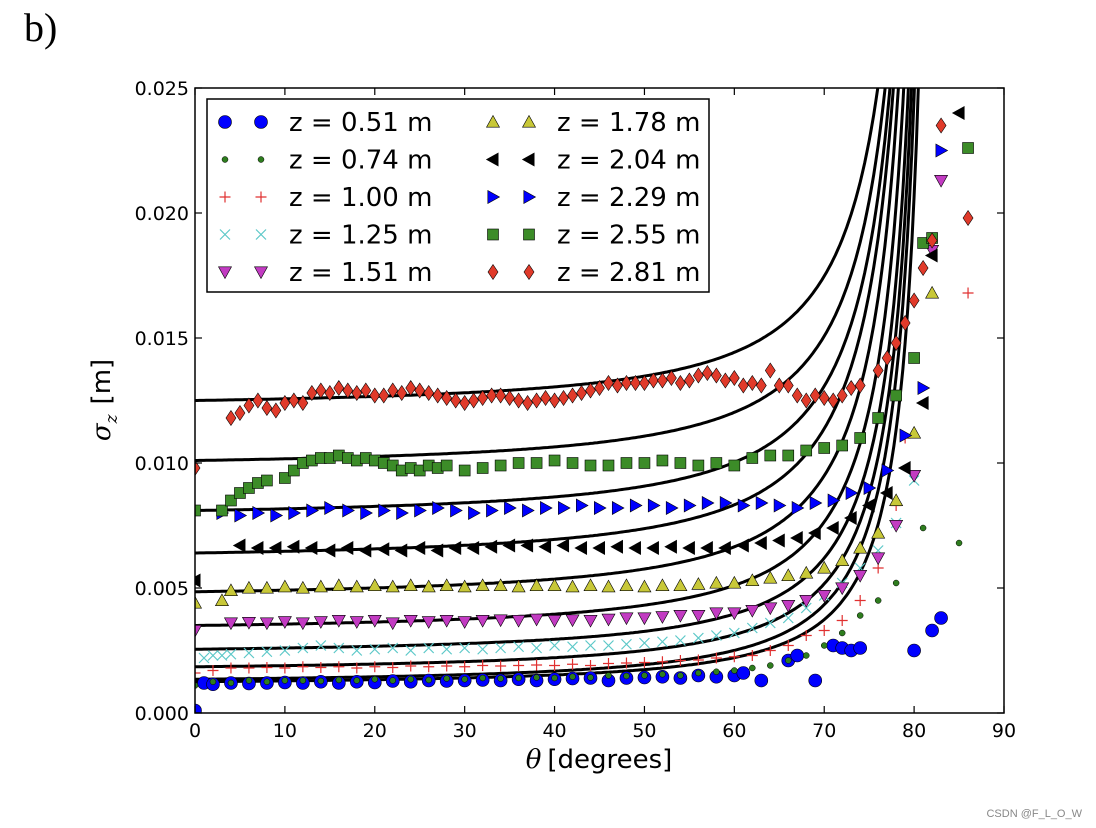  I want to click on legend-entry: z = 2.29 m, so click(593, 198).